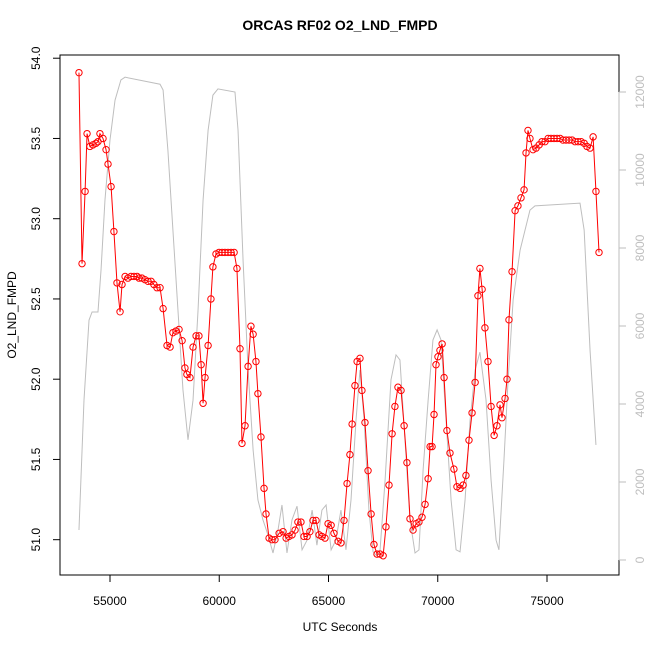 The height and width of the screenshot is (650, 650). What do you see at coordinates (220, 601) in the screenshot?
I see `x-tick-label: 60000` at bounding box center [220, 601].